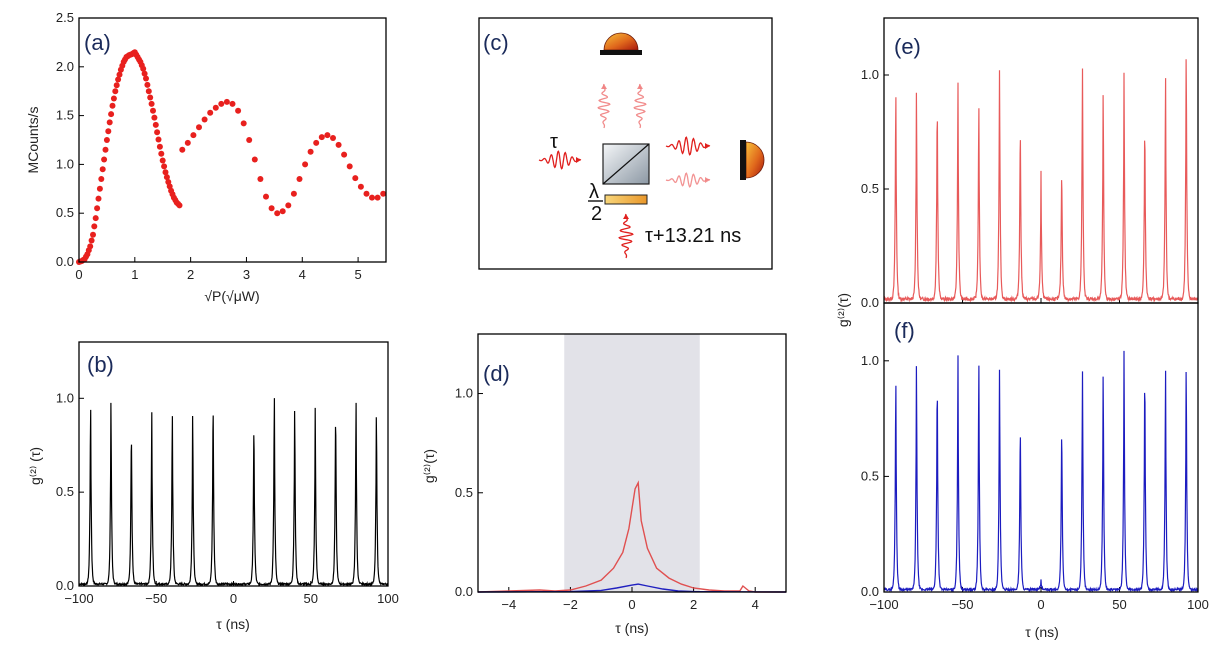  Describe the element at coordinates (640, 106) in the screenshot. I see `output-wavepacket-up-right` at that location.